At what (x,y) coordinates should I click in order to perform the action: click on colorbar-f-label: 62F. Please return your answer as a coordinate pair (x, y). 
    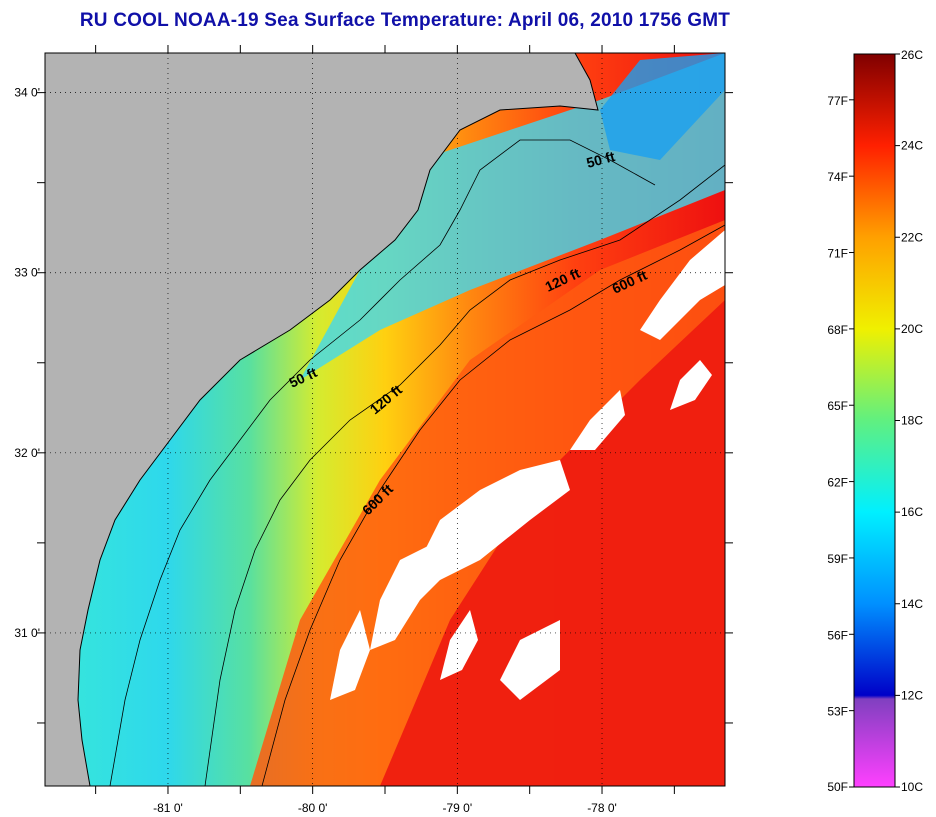
    Looking at the image, I should click on (837, 483).